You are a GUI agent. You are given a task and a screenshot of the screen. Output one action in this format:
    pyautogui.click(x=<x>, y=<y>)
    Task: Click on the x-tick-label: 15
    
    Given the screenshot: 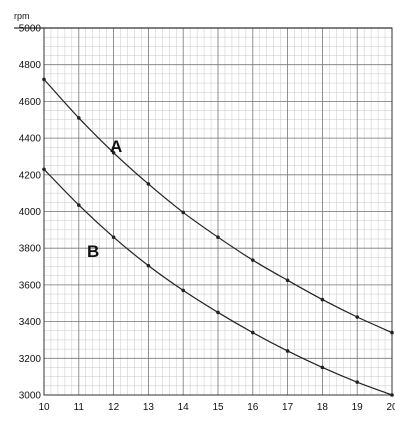 What is the action you would take?
    pyautogui.click(x=218, y=407)
    